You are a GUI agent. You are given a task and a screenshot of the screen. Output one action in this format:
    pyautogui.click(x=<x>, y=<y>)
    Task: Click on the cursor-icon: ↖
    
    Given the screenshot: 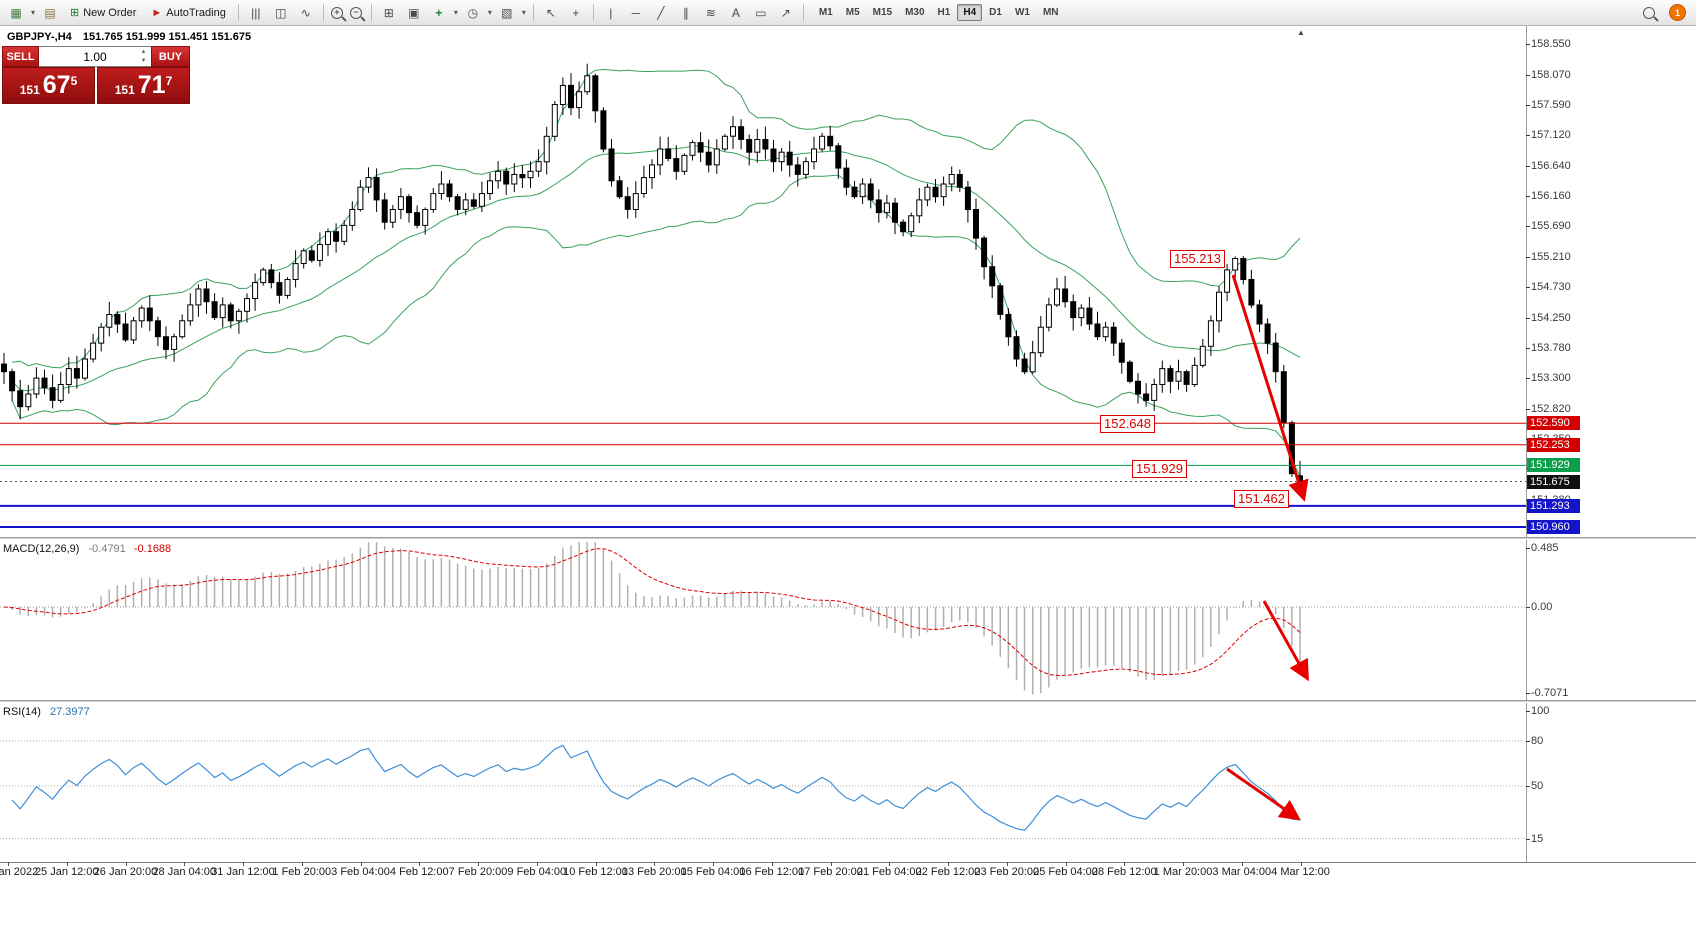 What is the action you would take?
    pyautogui.click(x=550, y=12)
    